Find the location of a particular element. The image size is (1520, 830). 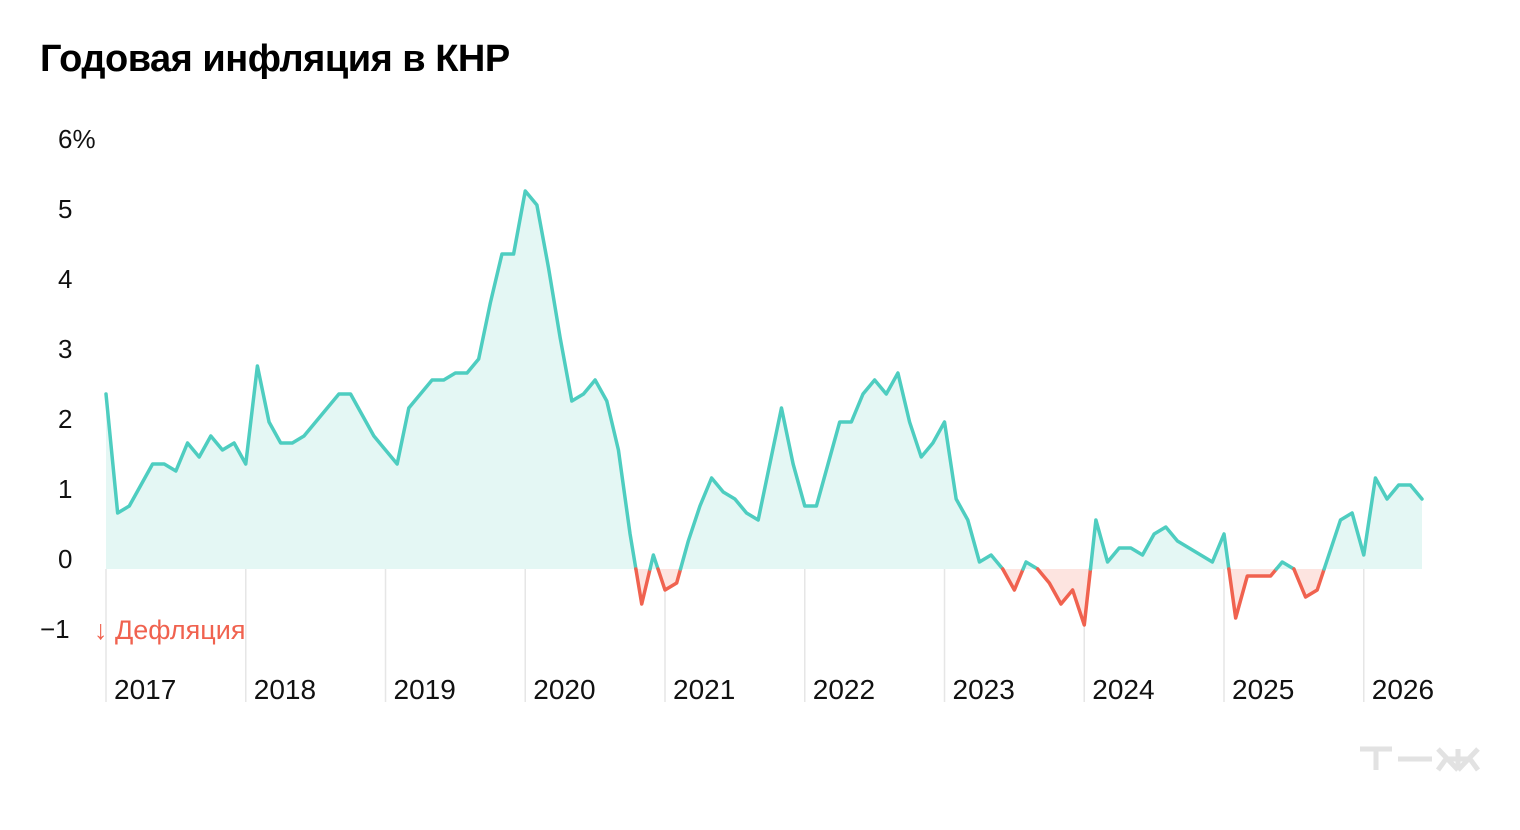

x-tick-label: 2021 is located at coordinates (704, 689).